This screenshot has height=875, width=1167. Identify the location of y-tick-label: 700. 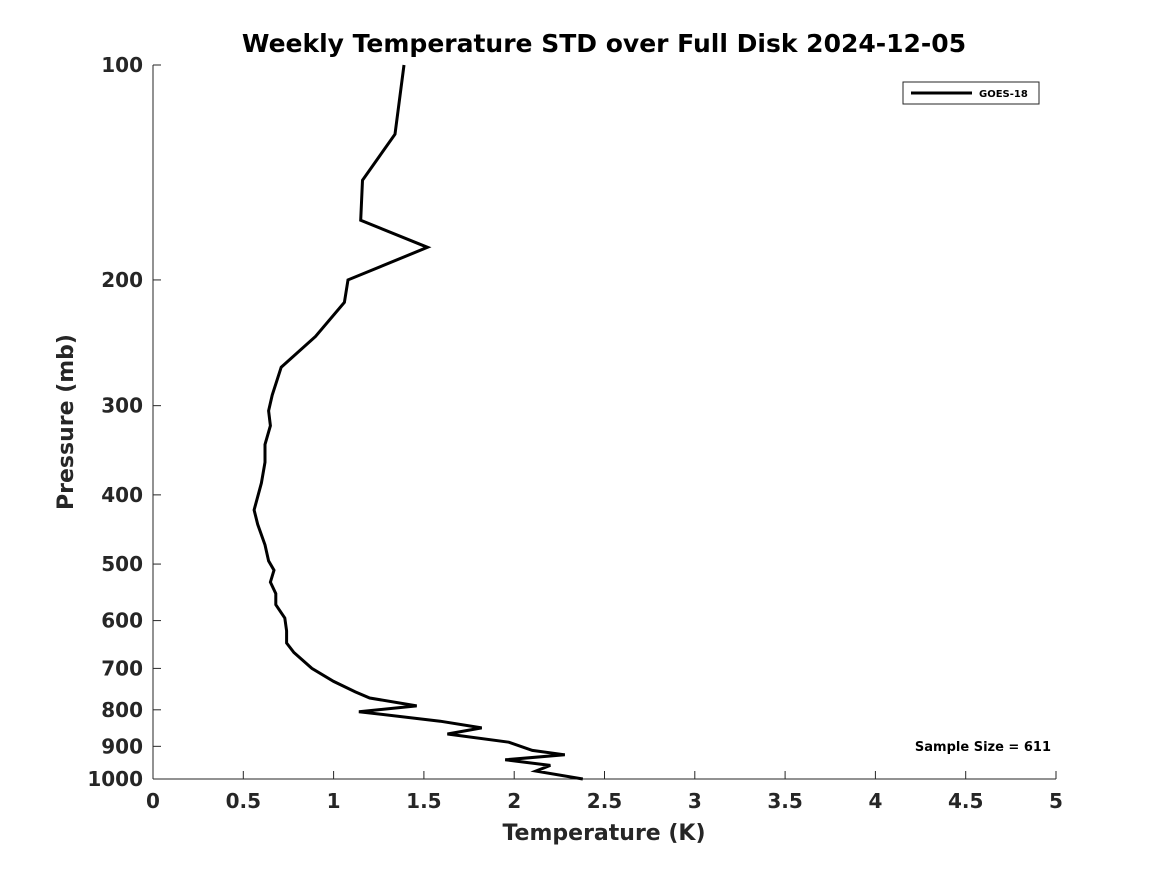
(122, 668).